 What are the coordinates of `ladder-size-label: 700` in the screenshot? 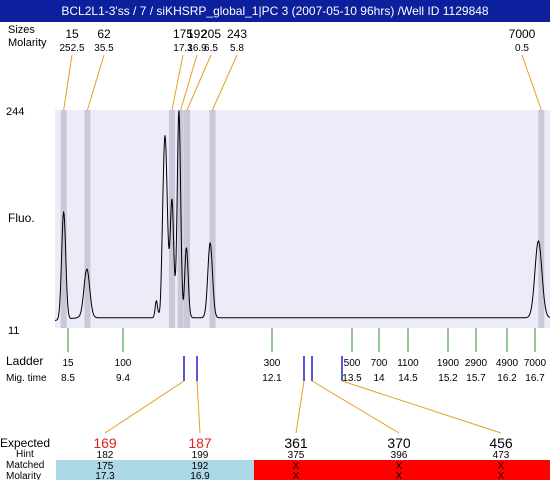 It's located at (379, 363).